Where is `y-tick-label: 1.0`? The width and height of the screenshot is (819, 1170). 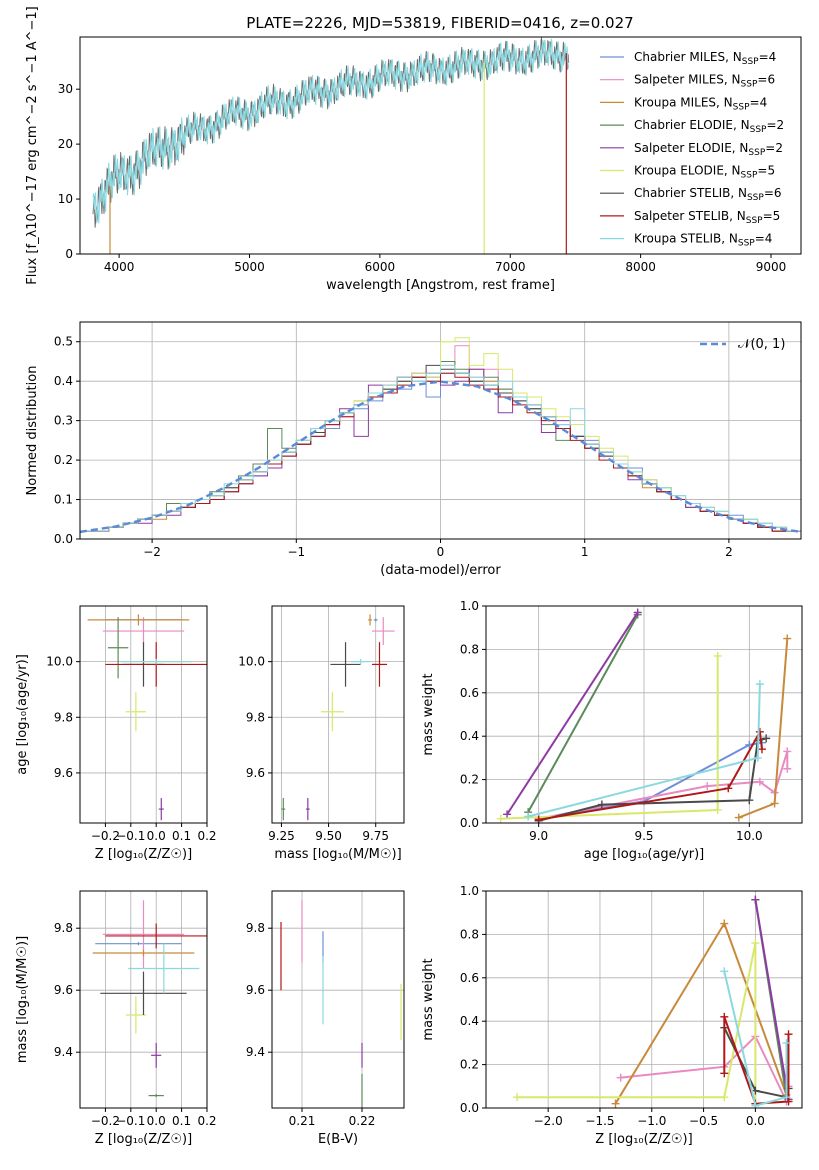 y-tick-label: 1.0 is located at coordinates (469, 891).